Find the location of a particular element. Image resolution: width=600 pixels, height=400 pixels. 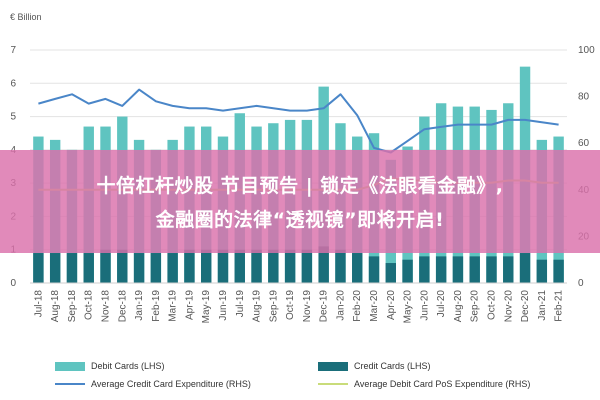

legend-item-avg-debit-pos: Average Debit Card PoS Expenditure (RHS) is located at coordinates (424, 384).